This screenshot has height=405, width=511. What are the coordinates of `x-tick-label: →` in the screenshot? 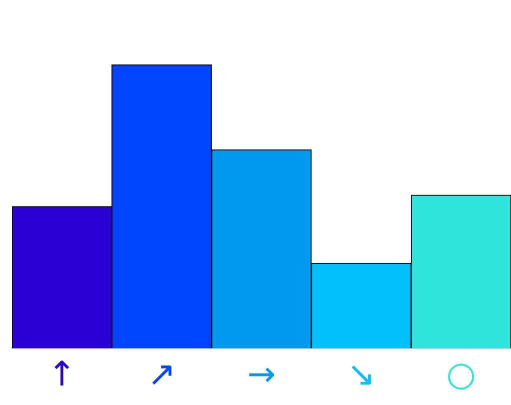 It's located at (261, 374).